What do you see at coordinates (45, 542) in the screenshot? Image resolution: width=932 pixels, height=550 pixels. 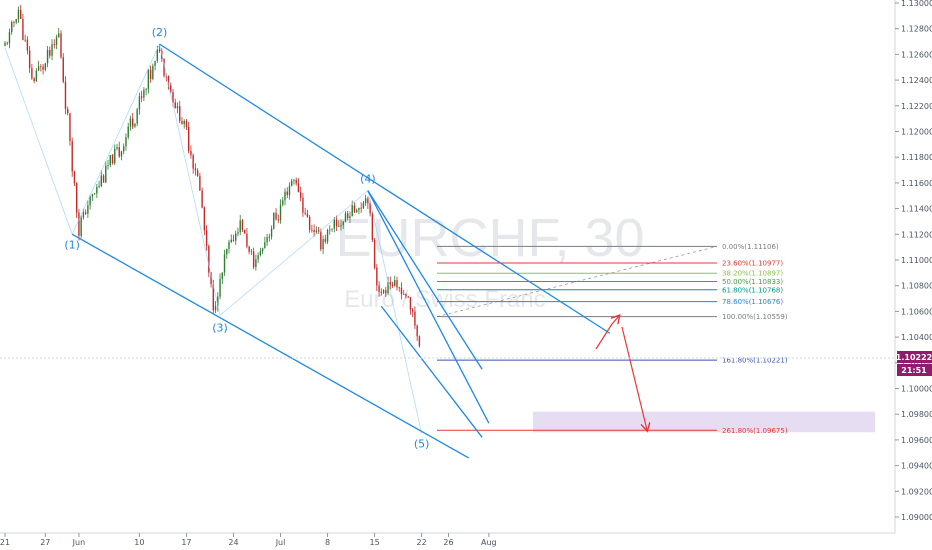 I see `x-tick-label: 27` at bounding box center [45, 542].